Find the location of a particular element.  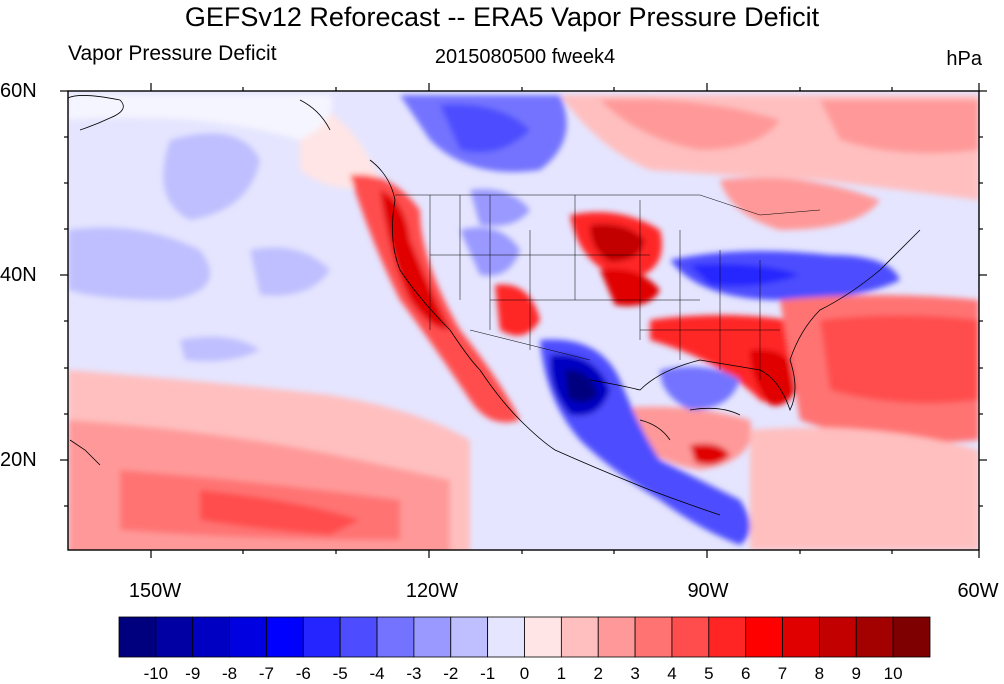

colorbar-tick-label: -7 is located at coordinates (266, 673).